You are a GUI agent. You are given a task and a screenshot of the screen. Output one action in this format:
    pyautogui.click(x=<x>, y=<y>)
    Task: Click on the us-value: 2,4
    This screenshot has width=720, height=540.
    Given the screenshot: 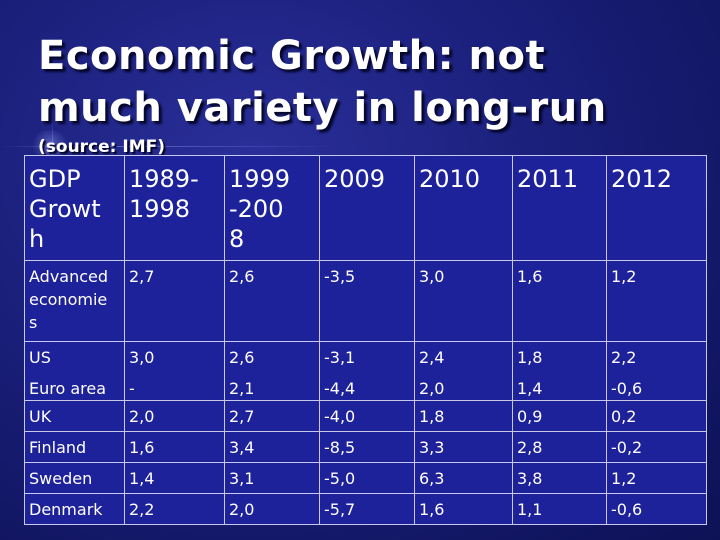 What is the action you would take?
    pyautogui.click(x=432, y=357)
    